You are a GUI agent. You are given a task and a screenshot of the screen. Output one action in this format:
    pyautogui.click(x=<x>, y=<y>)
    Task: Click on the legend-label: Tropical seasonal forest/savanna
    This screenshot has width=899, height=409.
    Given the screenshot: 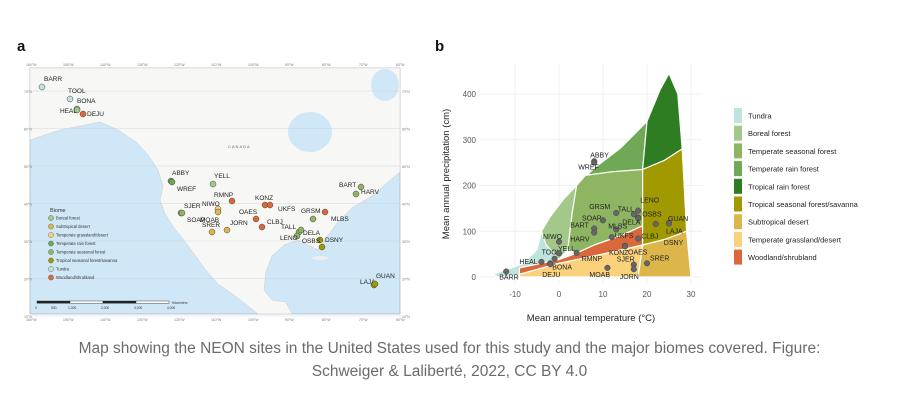 What is the action you would take?
    pyautogui.click(x=803, y=204)
    